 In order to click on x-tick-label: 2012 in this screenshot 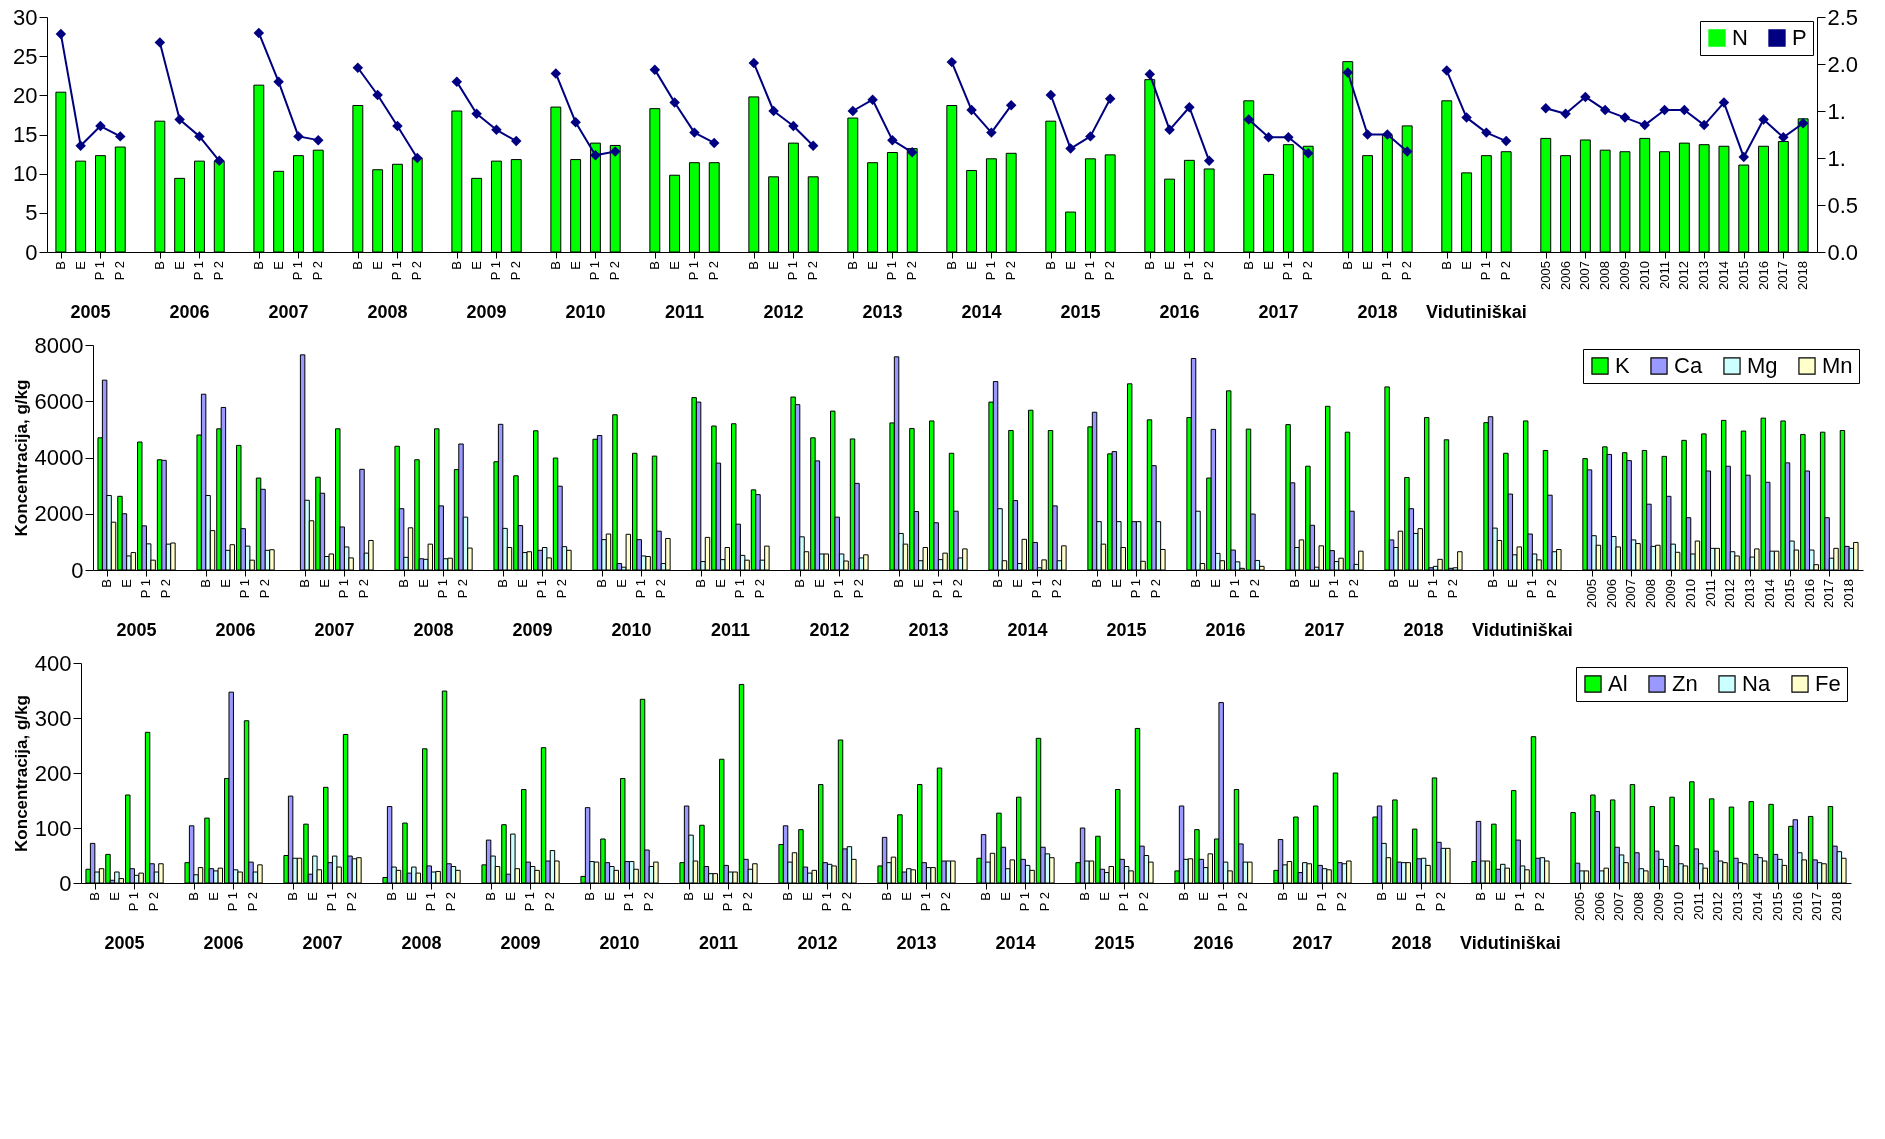, I will do `click(1718, 906)`.